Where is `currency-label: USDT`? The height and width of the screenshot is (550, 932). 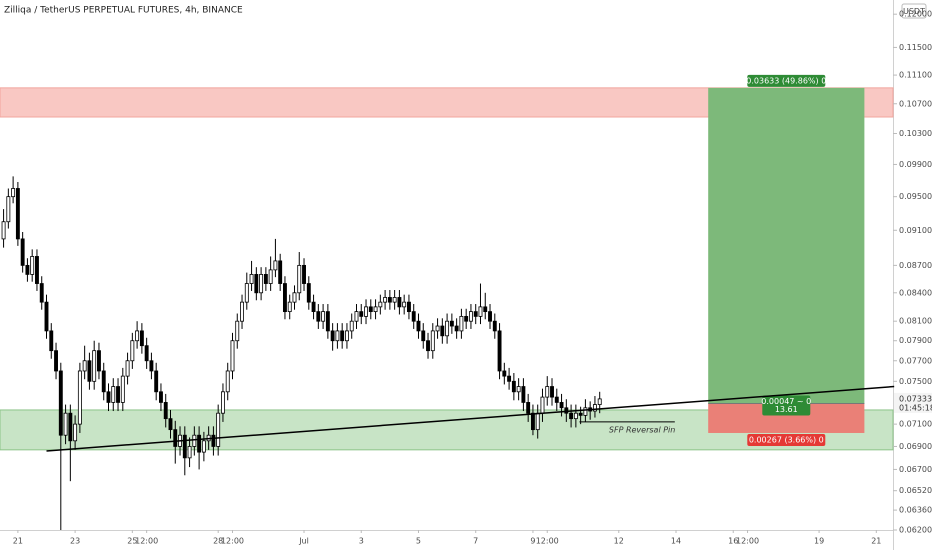 currency-label: USDT is located at coordinates (914, 11).